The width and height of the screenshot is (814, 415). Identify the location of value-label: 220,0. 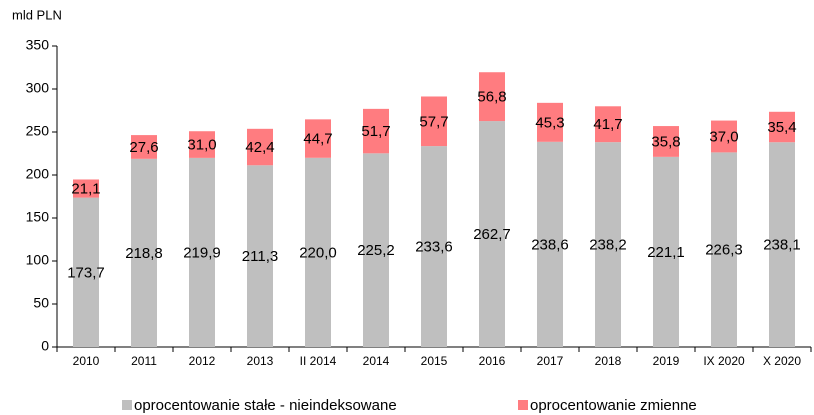
(318, 252).